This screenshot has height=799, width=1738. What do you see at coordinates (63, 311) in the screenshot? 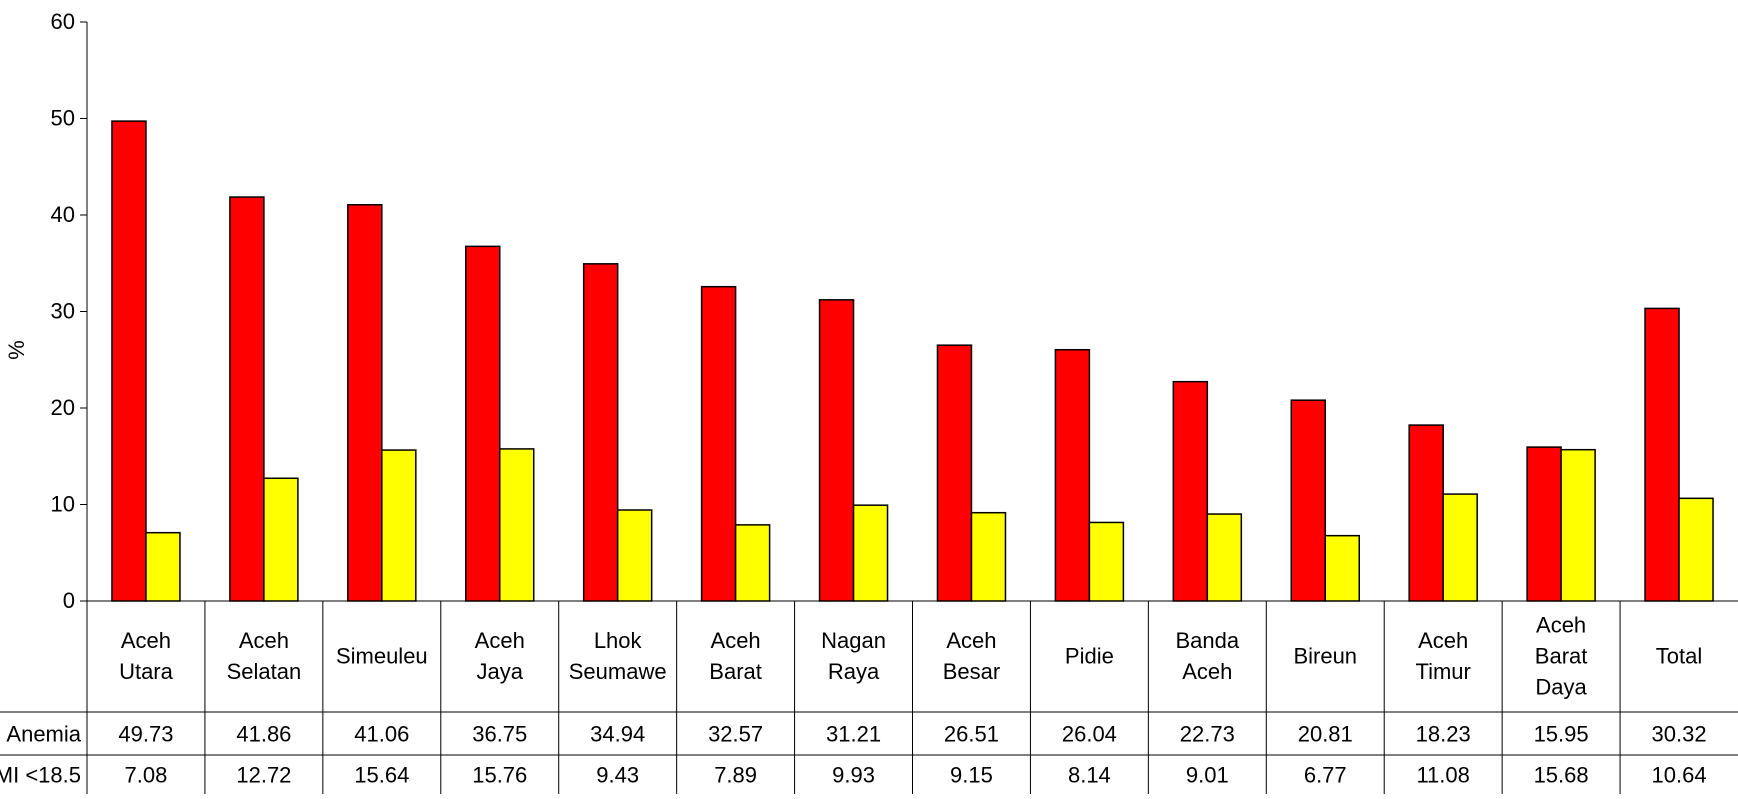
I see `y-tick-label: 30` at bounding box center [63, 311].